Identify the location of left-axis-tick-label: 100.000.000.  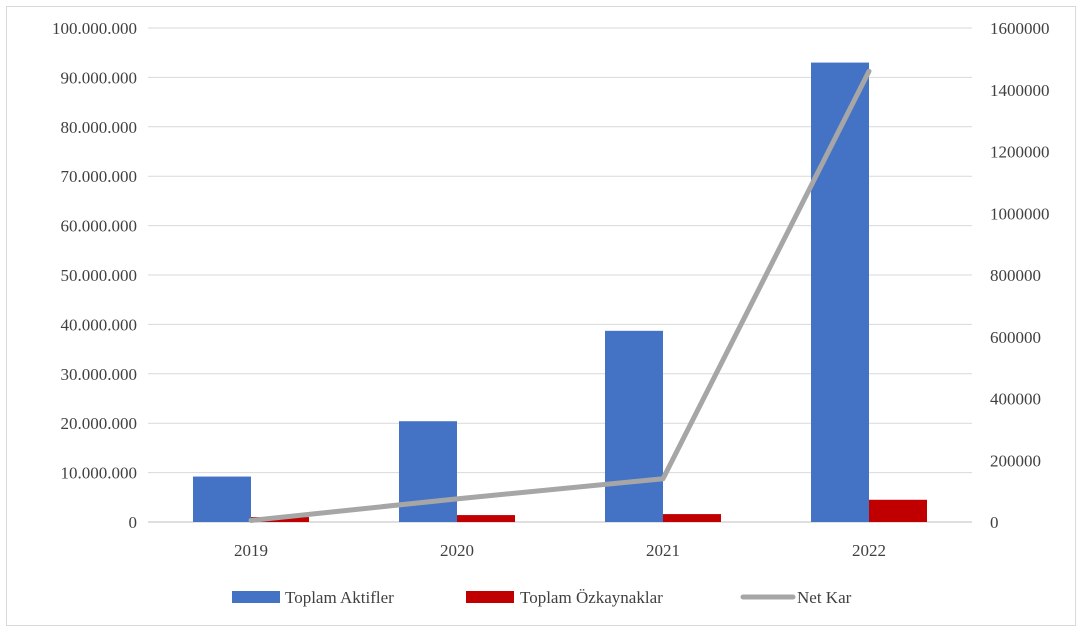
(94, 28).